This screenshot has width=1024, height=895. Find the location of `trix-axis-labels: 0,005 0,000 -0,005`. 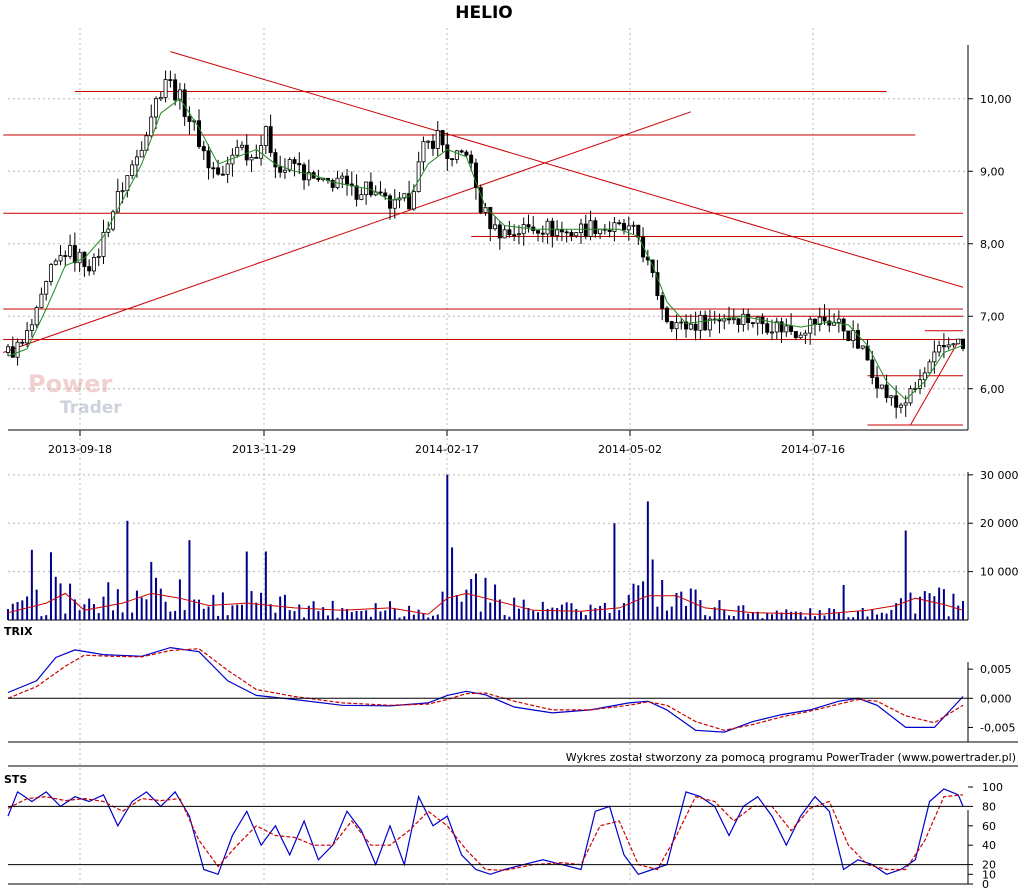

trix-axis-labels: 0,005 0,000 -0,005 is located at coordinates (511, 698).